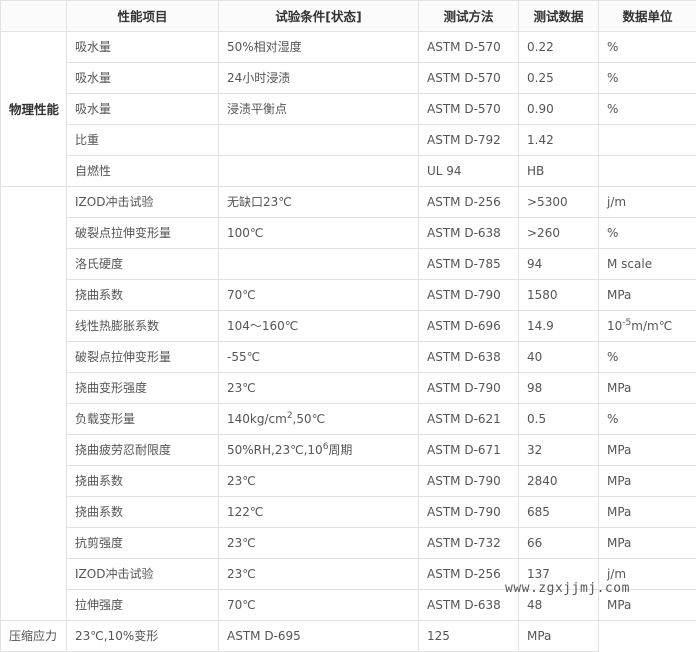  Describe the element at coordinates (647, 264) in the screenshot. I see `cell-unit: M scale` at that location.